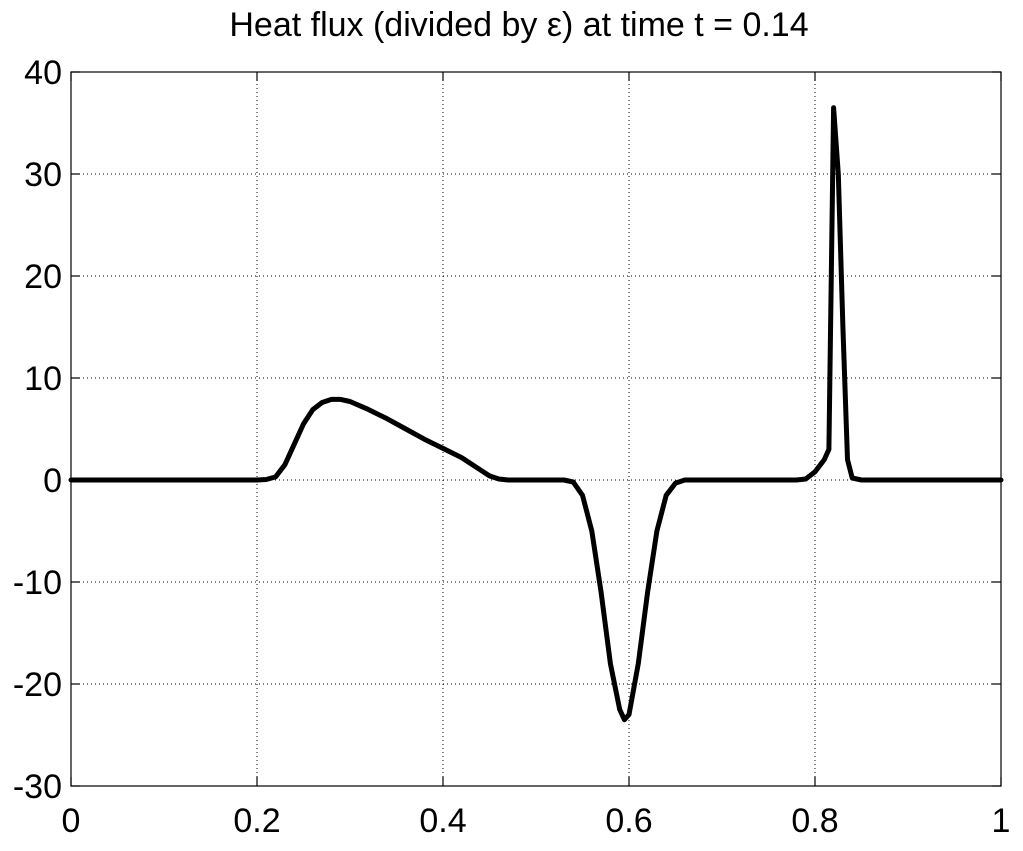  Describe the element at coordinates (37, 685) in the screenshot. I see `y-tick-label: -20` at that location.